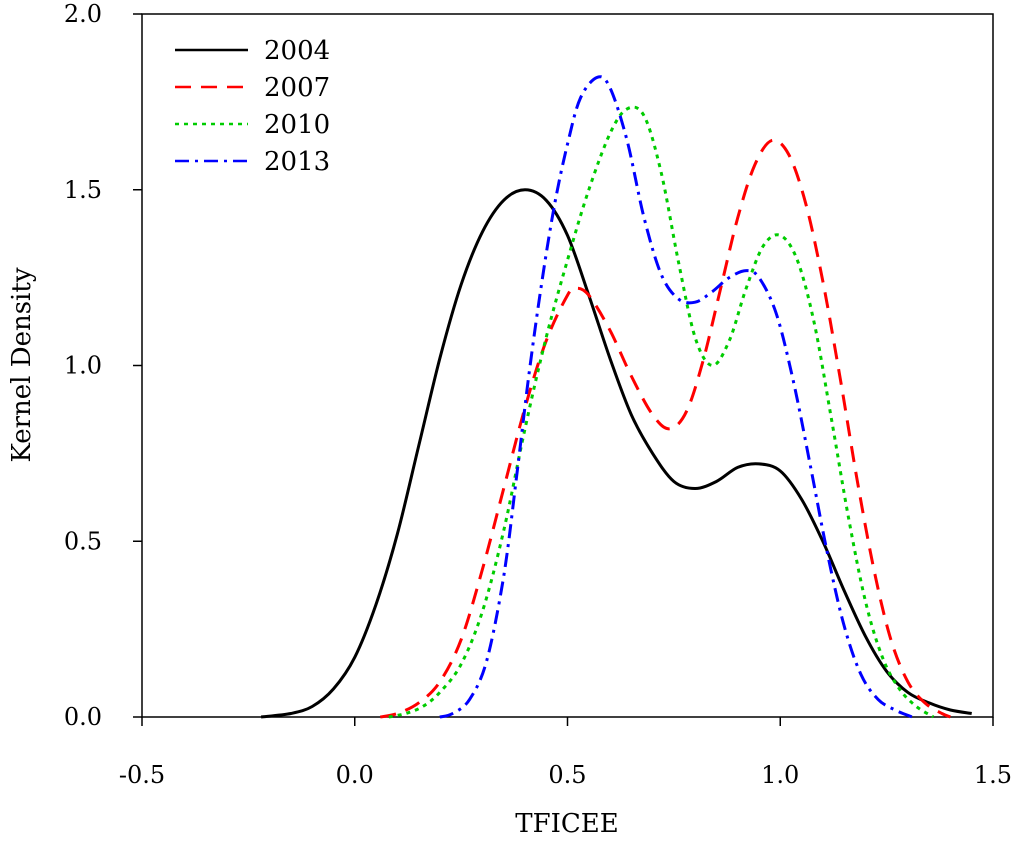  What do you see at coordinates (567, 775) in the screenshot?
I see `x-tick-label: 0.5` at bounding box center [567, 775].